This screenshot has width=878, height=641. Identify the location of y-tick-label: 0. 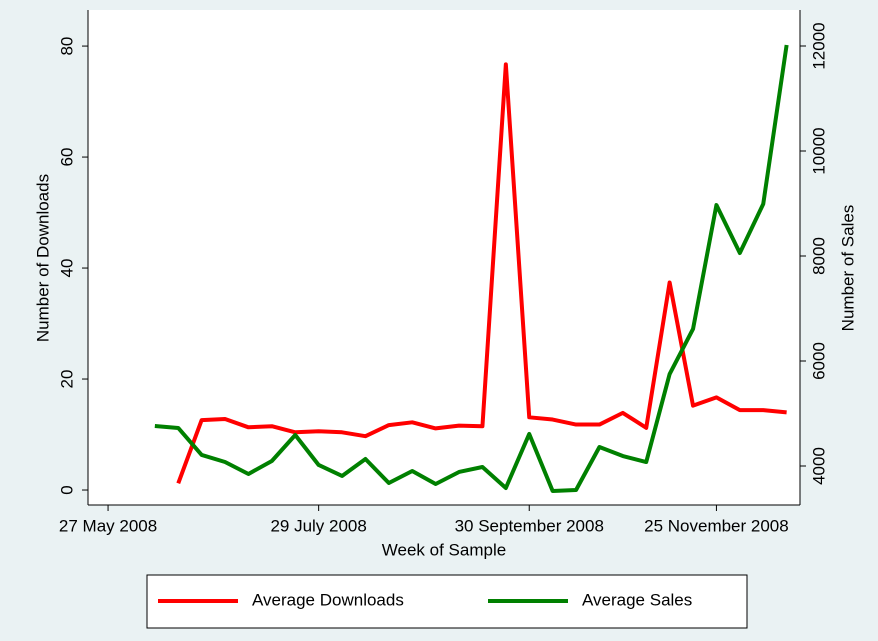
(66, 489).